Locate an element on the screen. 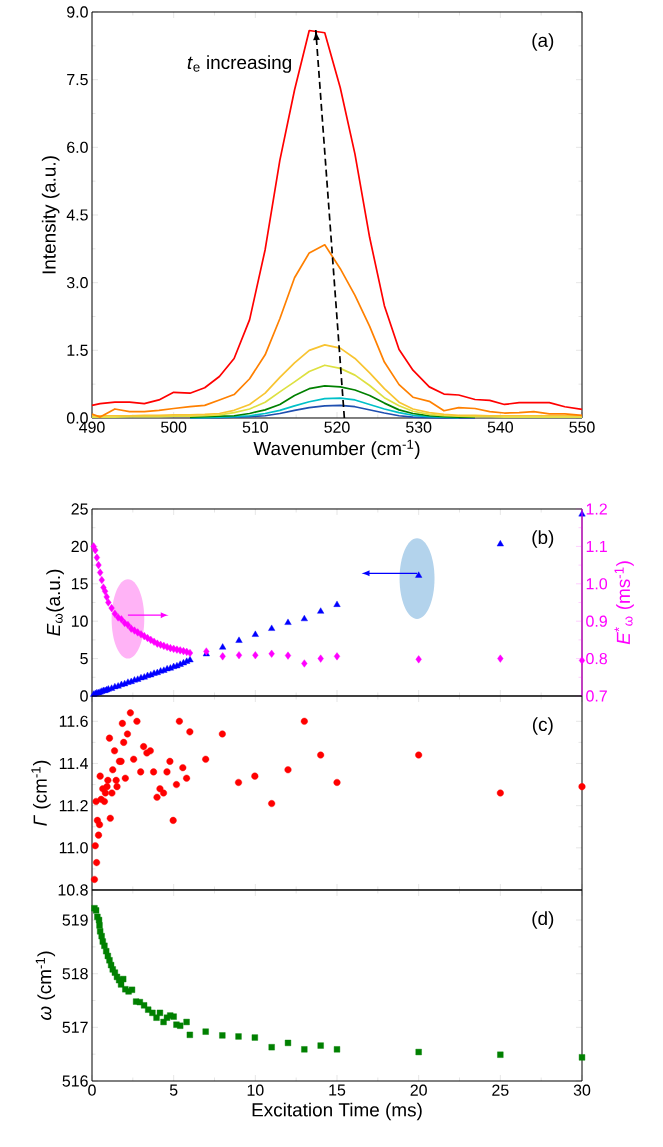  x-tick-label: 25 is located at coordinates (500, 1090).